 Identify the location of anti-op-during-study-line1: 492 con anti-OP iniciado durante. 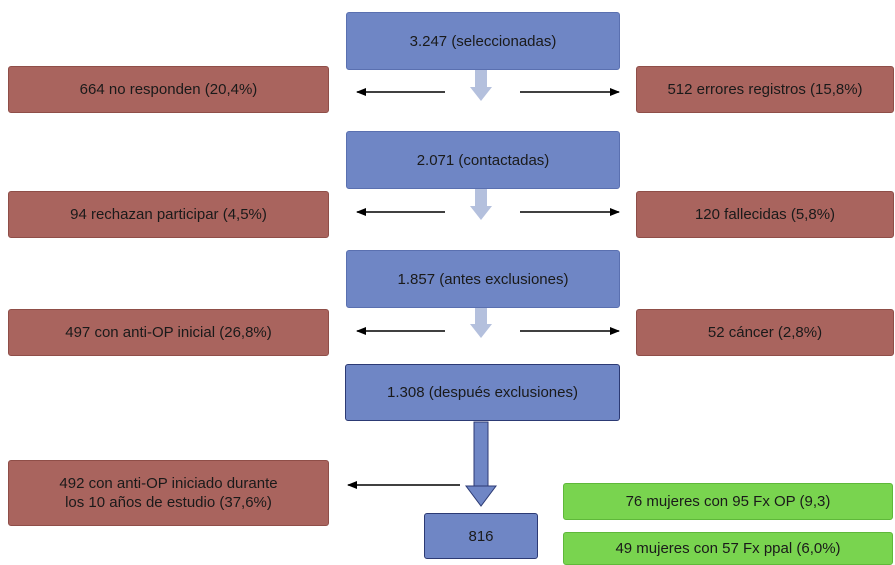
(168, 483).